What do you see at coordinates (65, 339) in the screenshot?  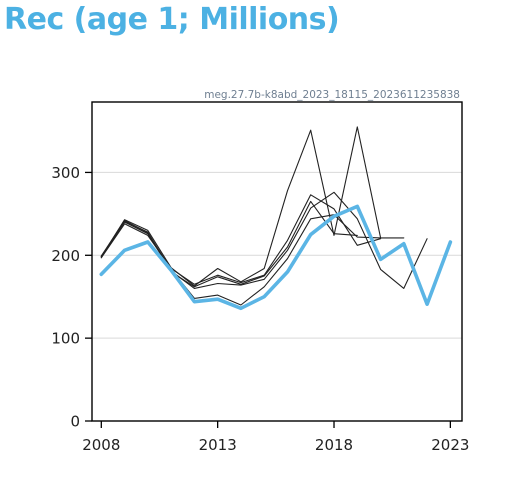 I see `tick-label-y-100: 100` at bounding box center [65, 339].